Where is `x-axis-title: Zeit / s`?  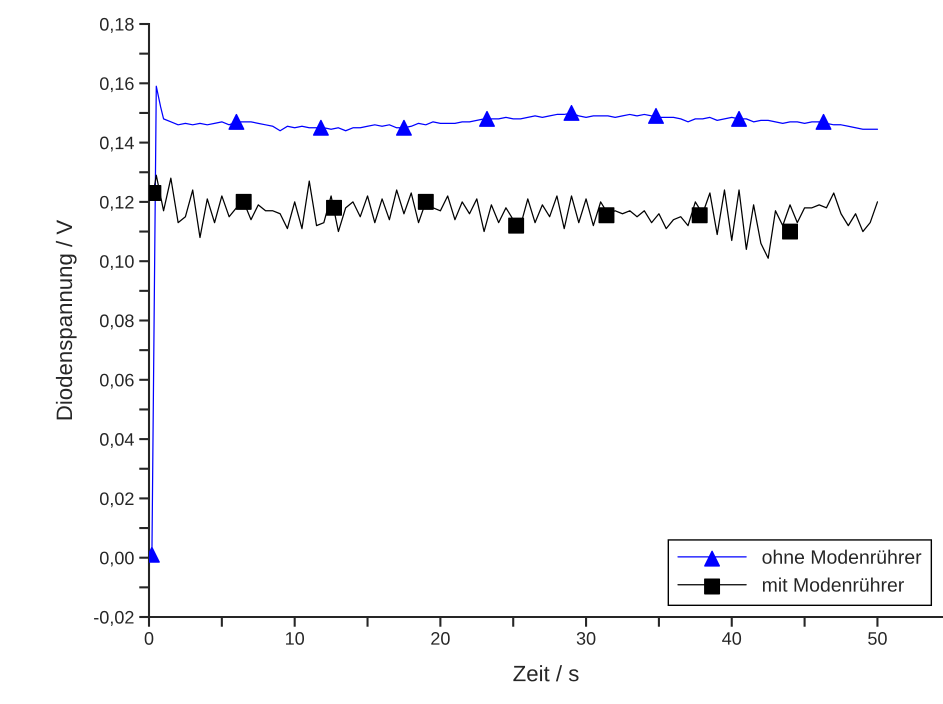 x-axis-title: Zeit / s is located at coordinates (546, 673).